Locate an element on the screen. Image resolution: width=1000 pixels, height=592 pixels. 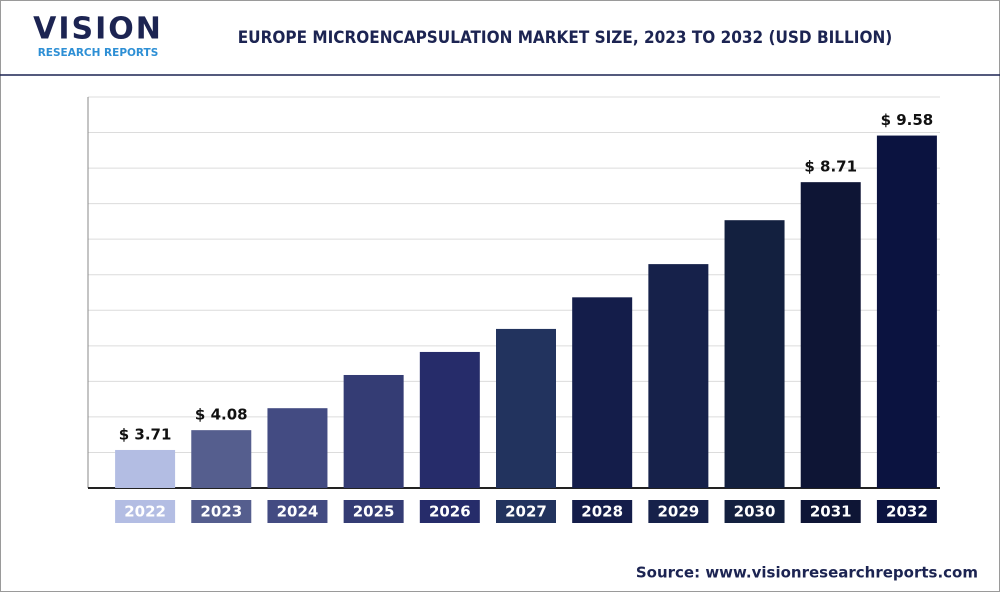
value-label: $ 3.71 is located at coordinates (145, 434).